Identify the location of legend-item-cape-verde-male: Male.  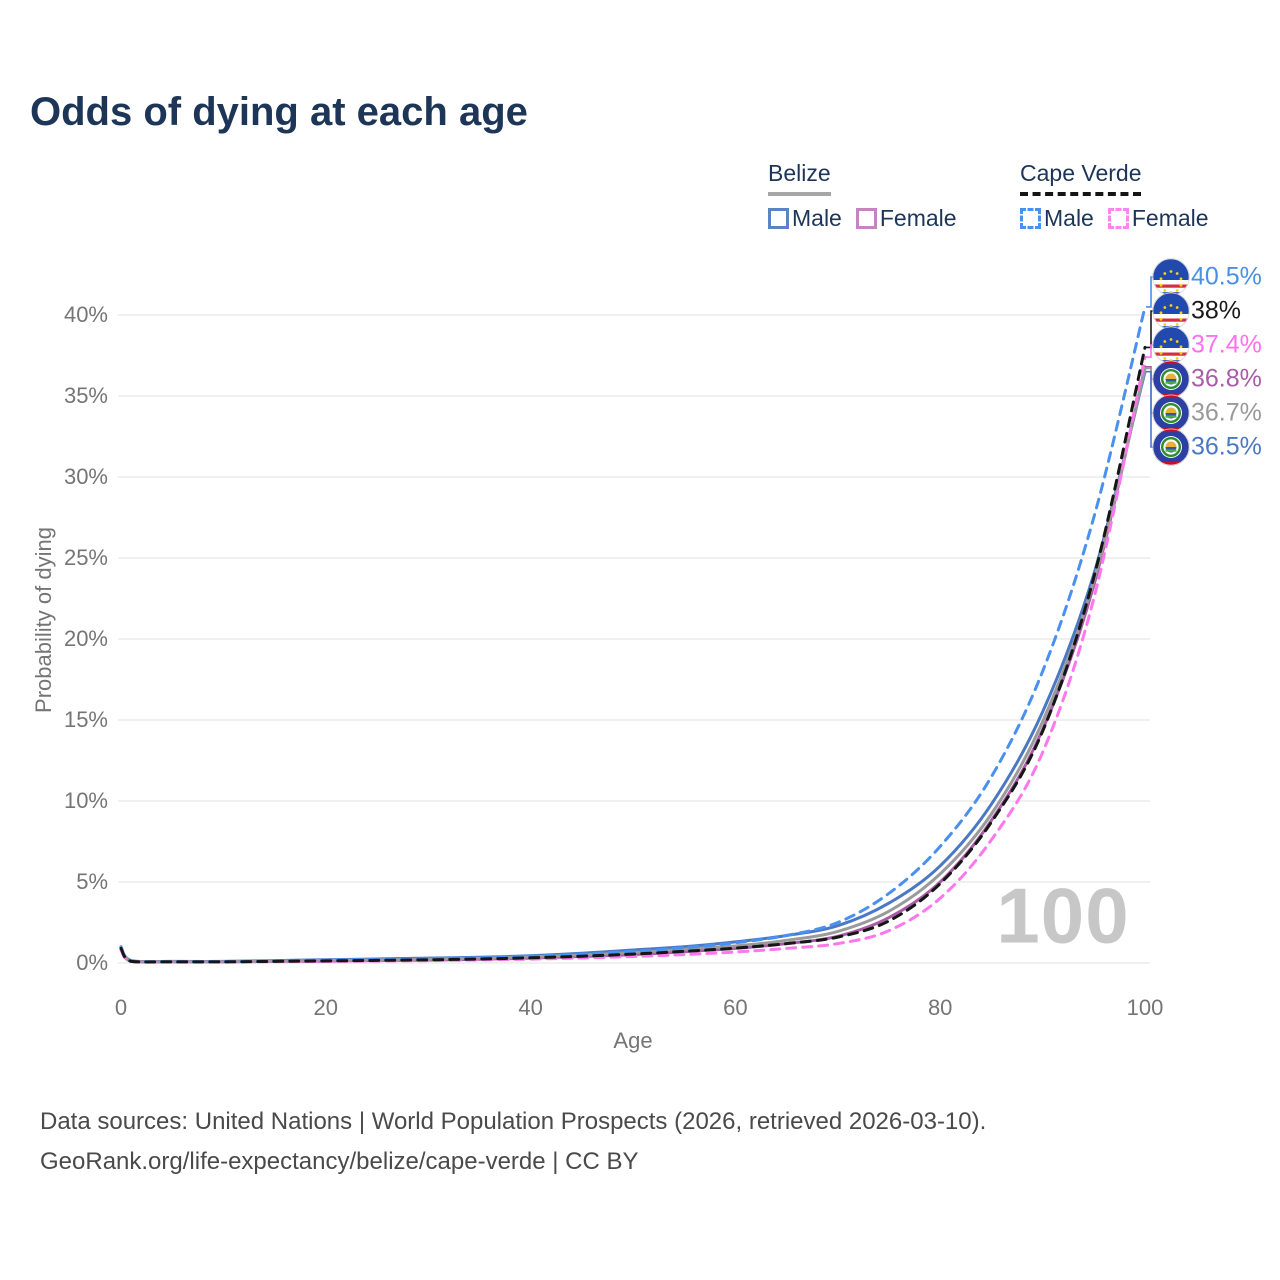
(1057, 218).